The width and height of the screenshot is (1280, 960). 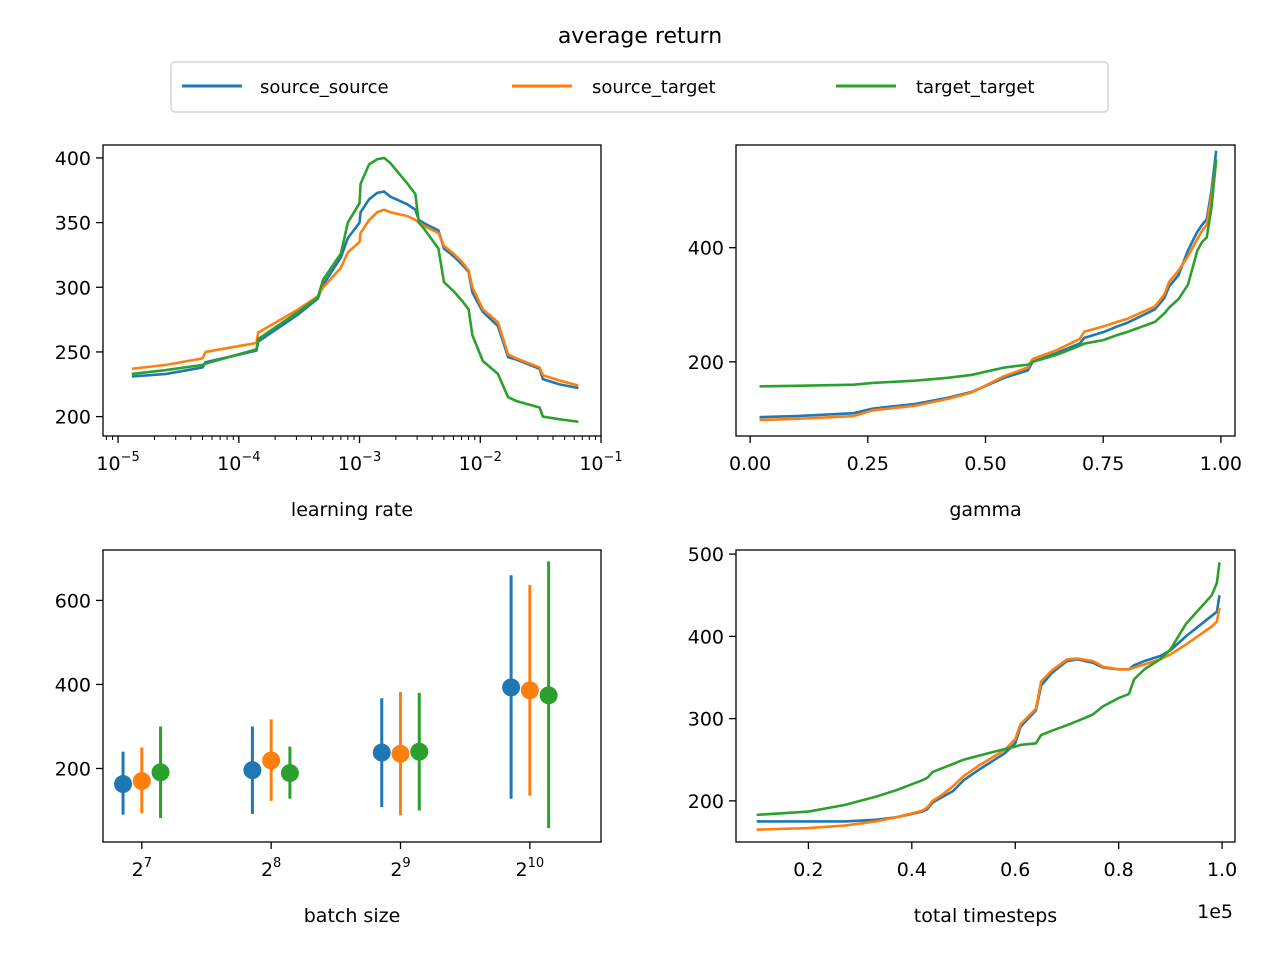 What do you see at coordinates (73, 353) in the screenshot?
I see `y-tick-label: 250` at bounding box center [73, 353].